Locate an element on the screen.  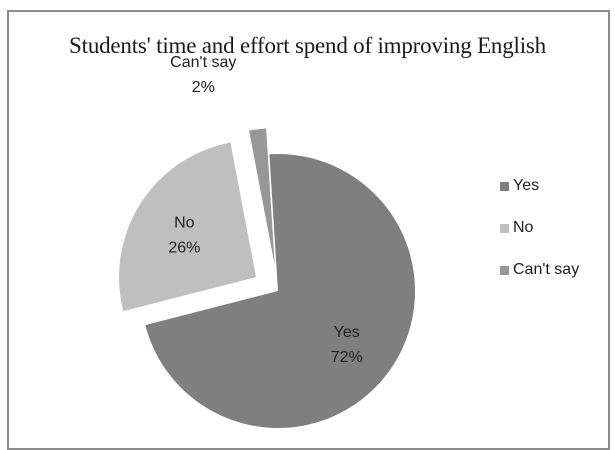
legend: Yes No Can't say is located at coordinates (539, 238).